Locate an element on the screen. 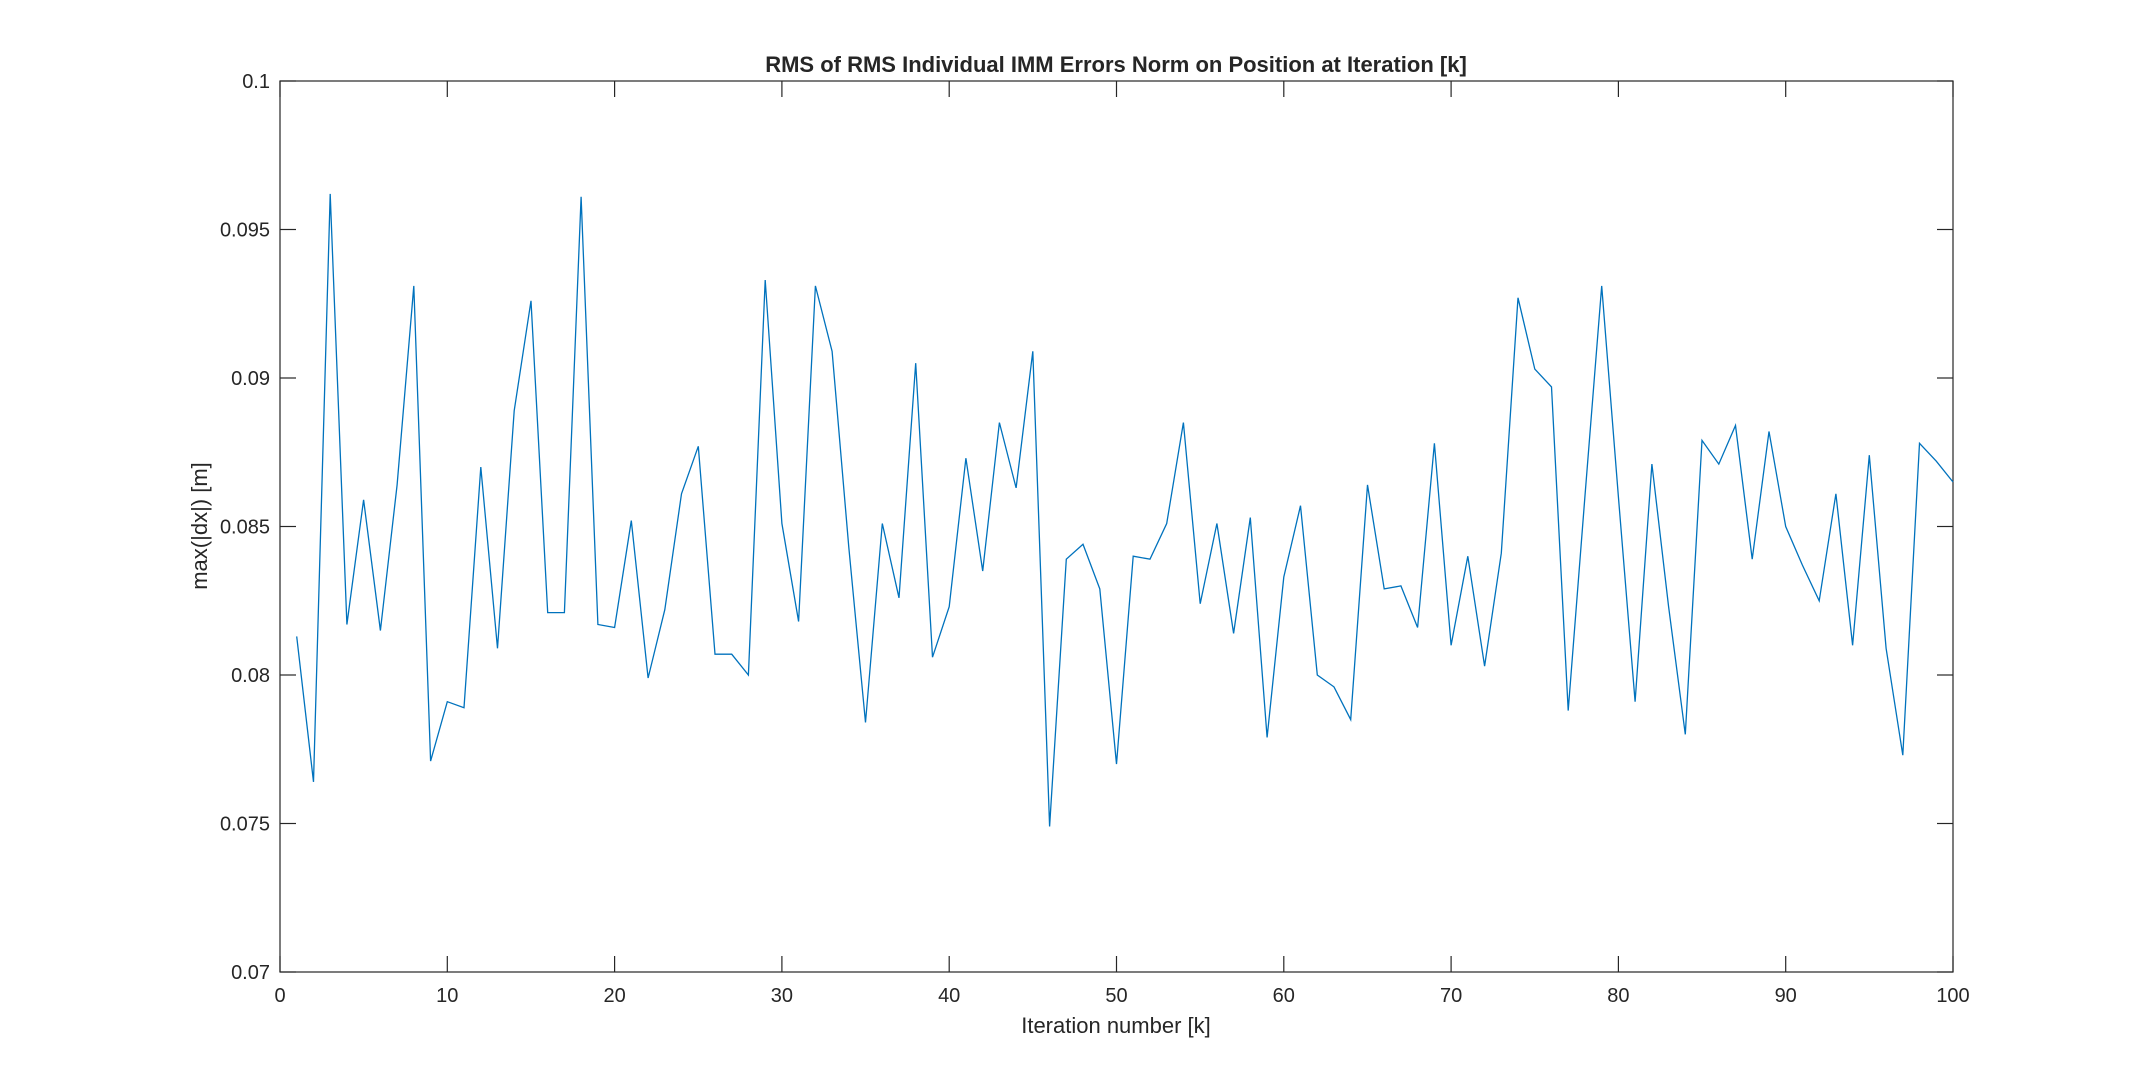  x-tick-label: 90 is located at coordinates (1786, 996).